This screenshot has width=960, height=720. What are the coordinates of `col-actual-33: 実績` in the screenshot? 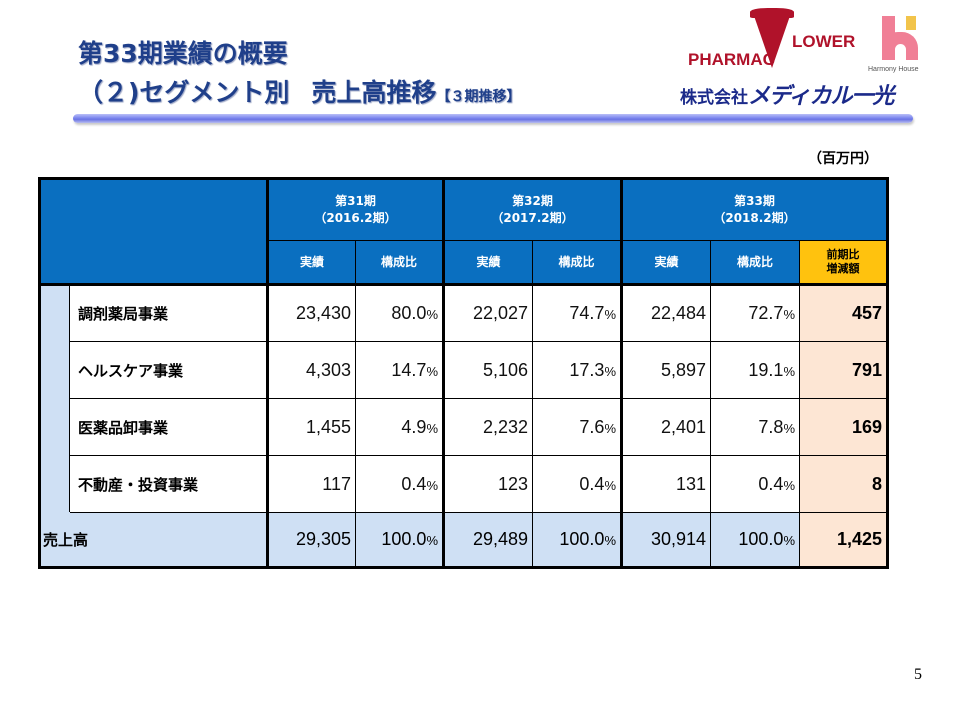 It's located at (665, 263).